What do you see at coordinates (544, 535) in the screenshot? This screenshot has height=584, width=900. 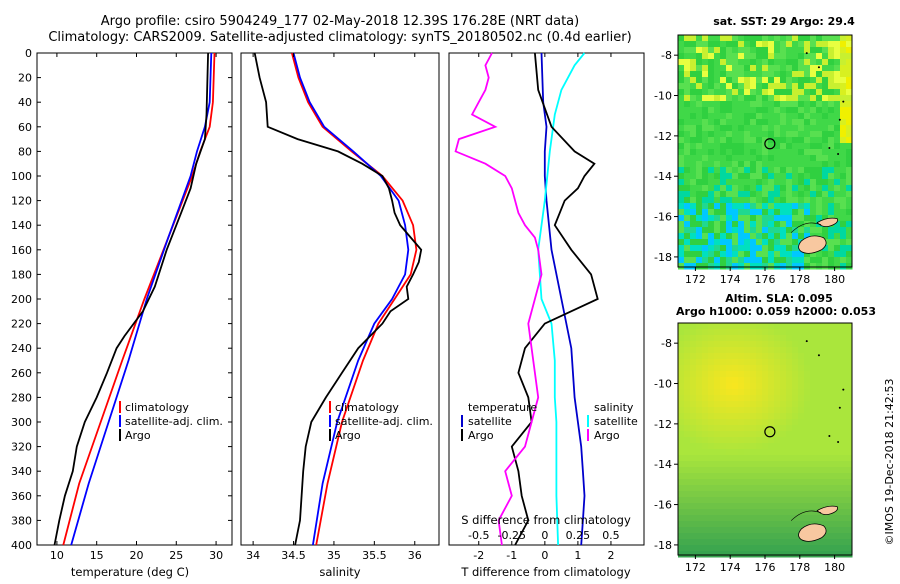 I see `difference-s-xtick-label: 0` at bounding box center [544, 535].